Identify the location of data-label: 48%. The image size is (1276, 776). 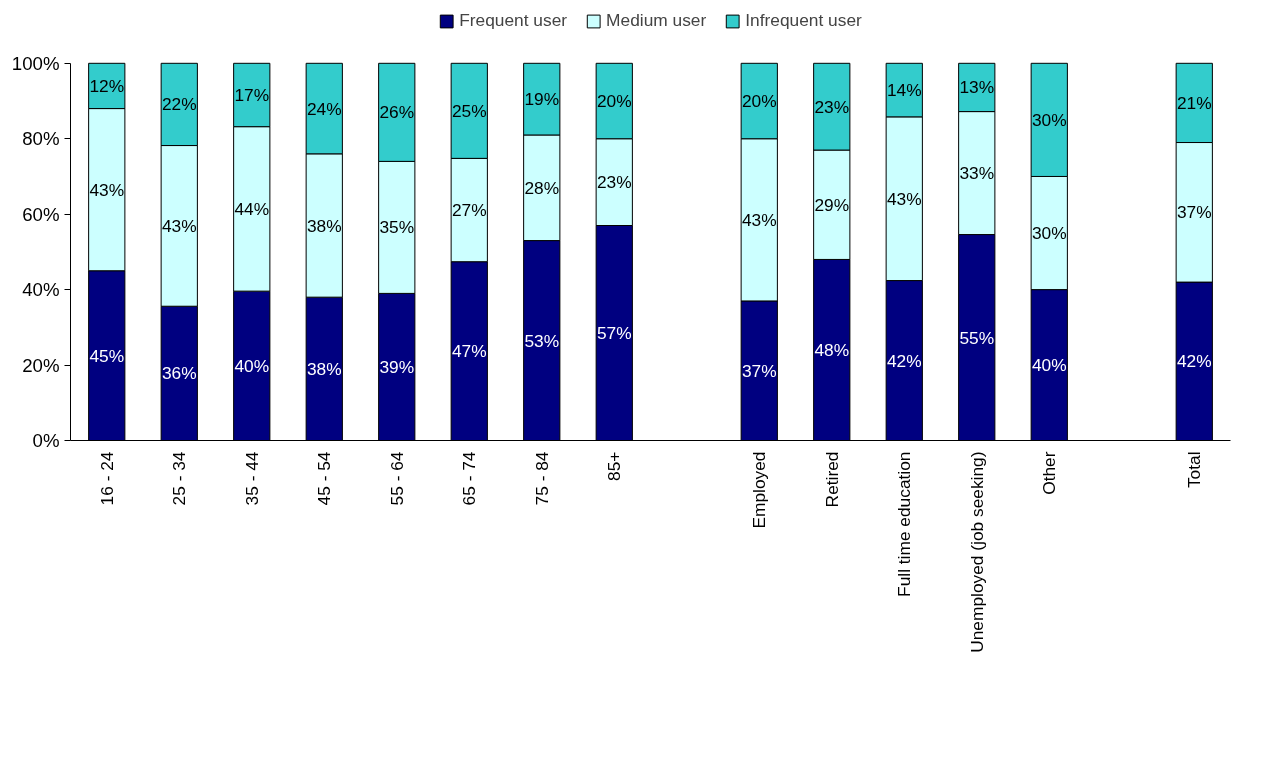
(832, 349).